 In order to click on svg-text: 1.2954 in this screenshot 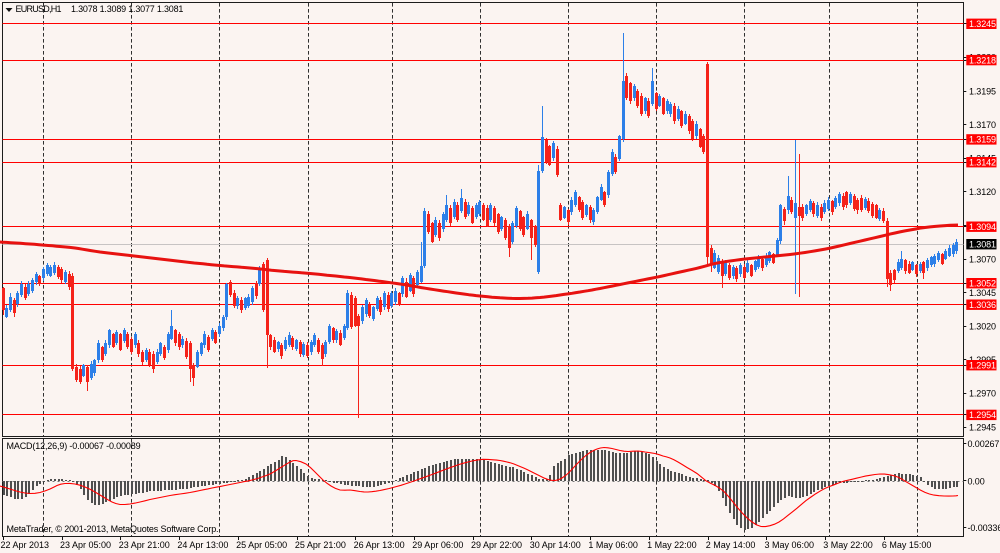, I will do `click(982, 415)`.